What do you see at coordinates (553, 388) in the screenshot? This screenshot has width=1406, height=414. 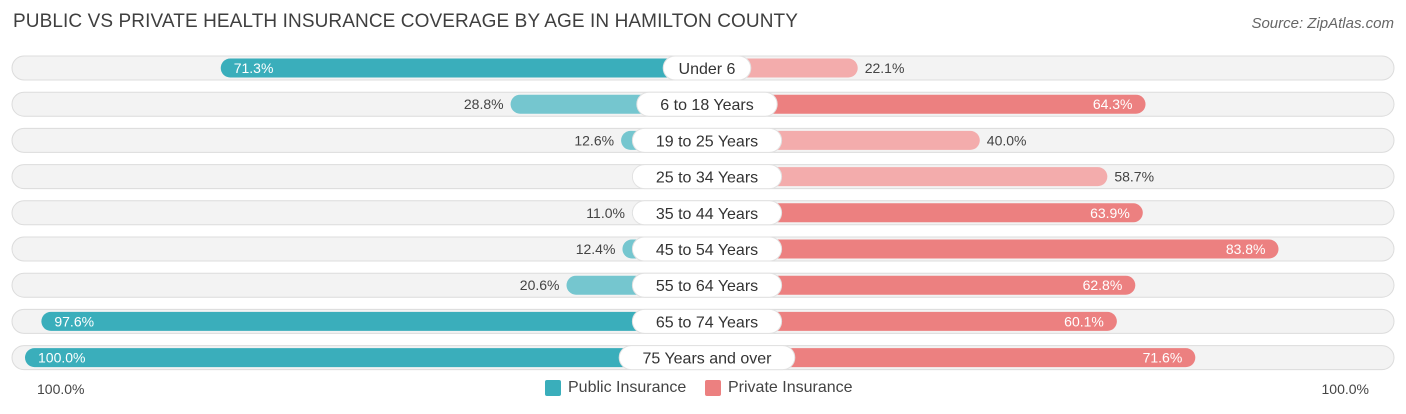 I see `legend-public-swatch` at bounding box center [553, 388].